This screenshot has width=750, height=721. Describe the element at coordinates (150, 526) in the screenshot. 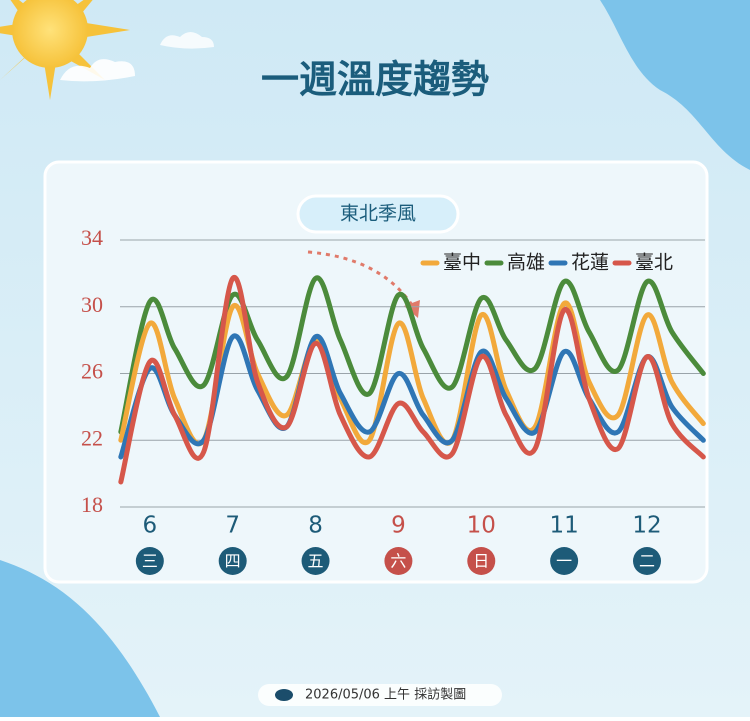

I see `x-tick-label: 6` at that location.